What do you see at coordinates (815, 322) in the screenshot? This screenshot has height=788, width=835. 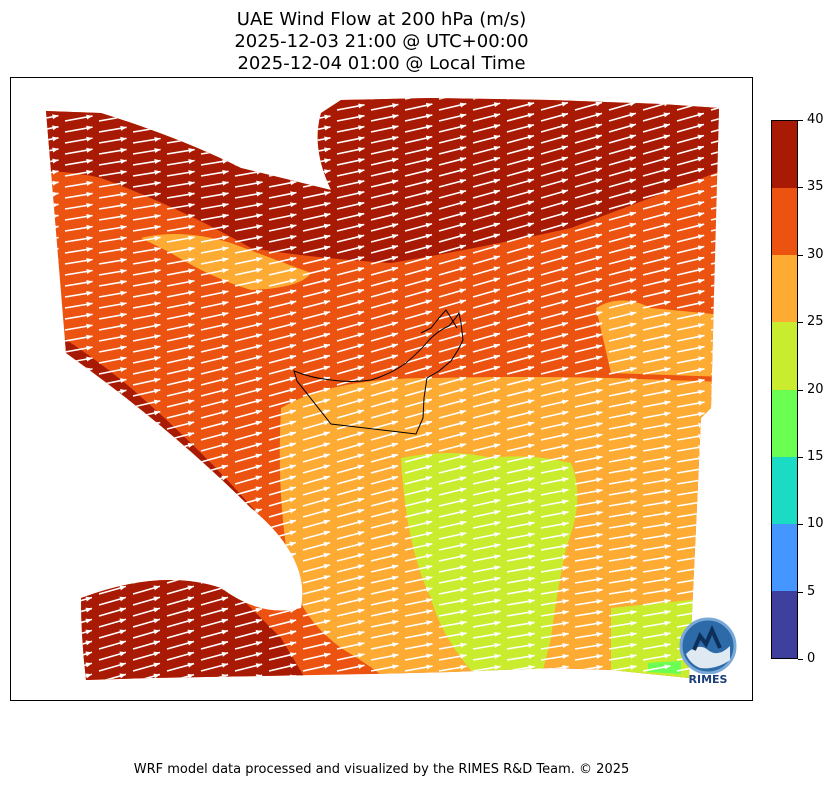 I see `colorbar-tick-label: 25` at bounding box center [815, 322].